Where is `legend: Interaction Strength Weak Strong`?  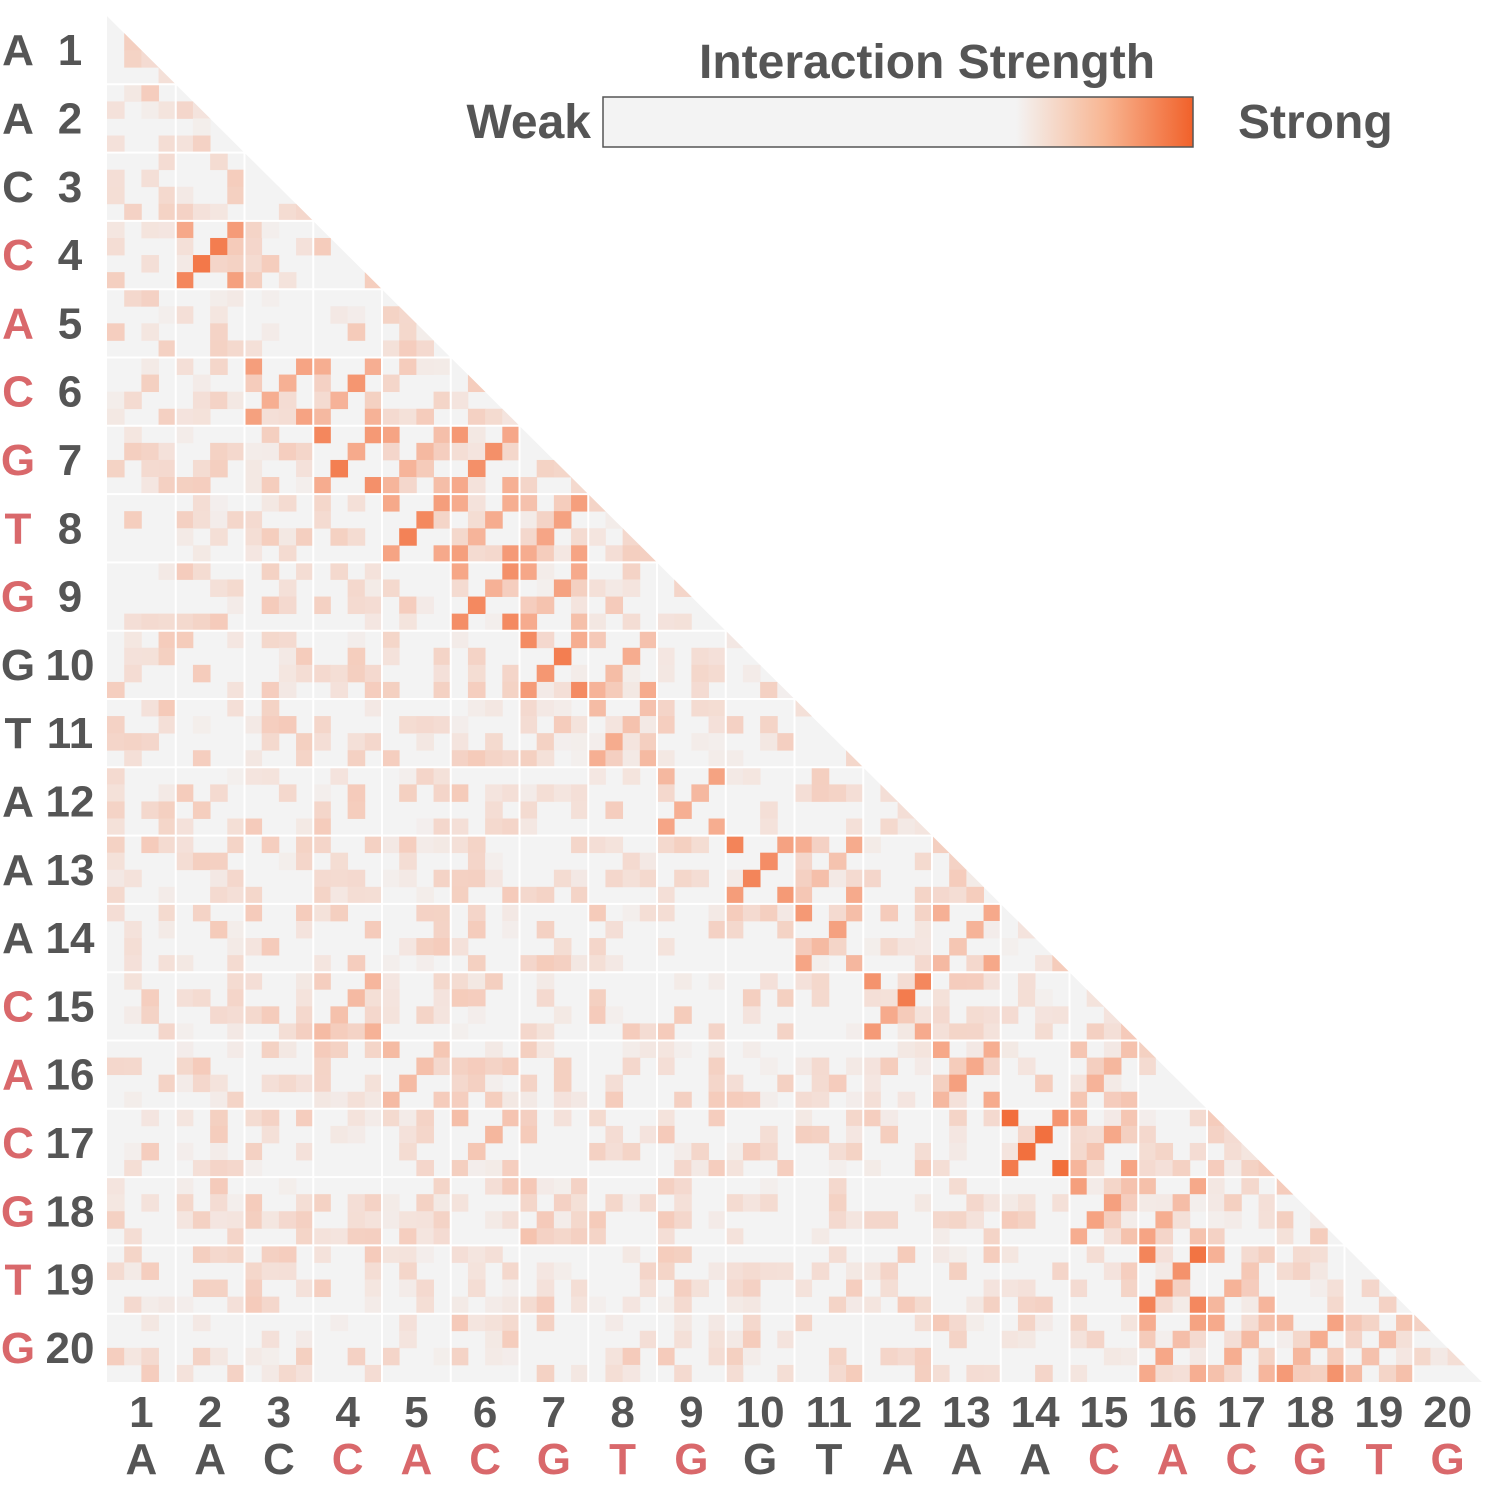 legend: Interaction Strength Weak Strong is located at coordinates (929, 92).